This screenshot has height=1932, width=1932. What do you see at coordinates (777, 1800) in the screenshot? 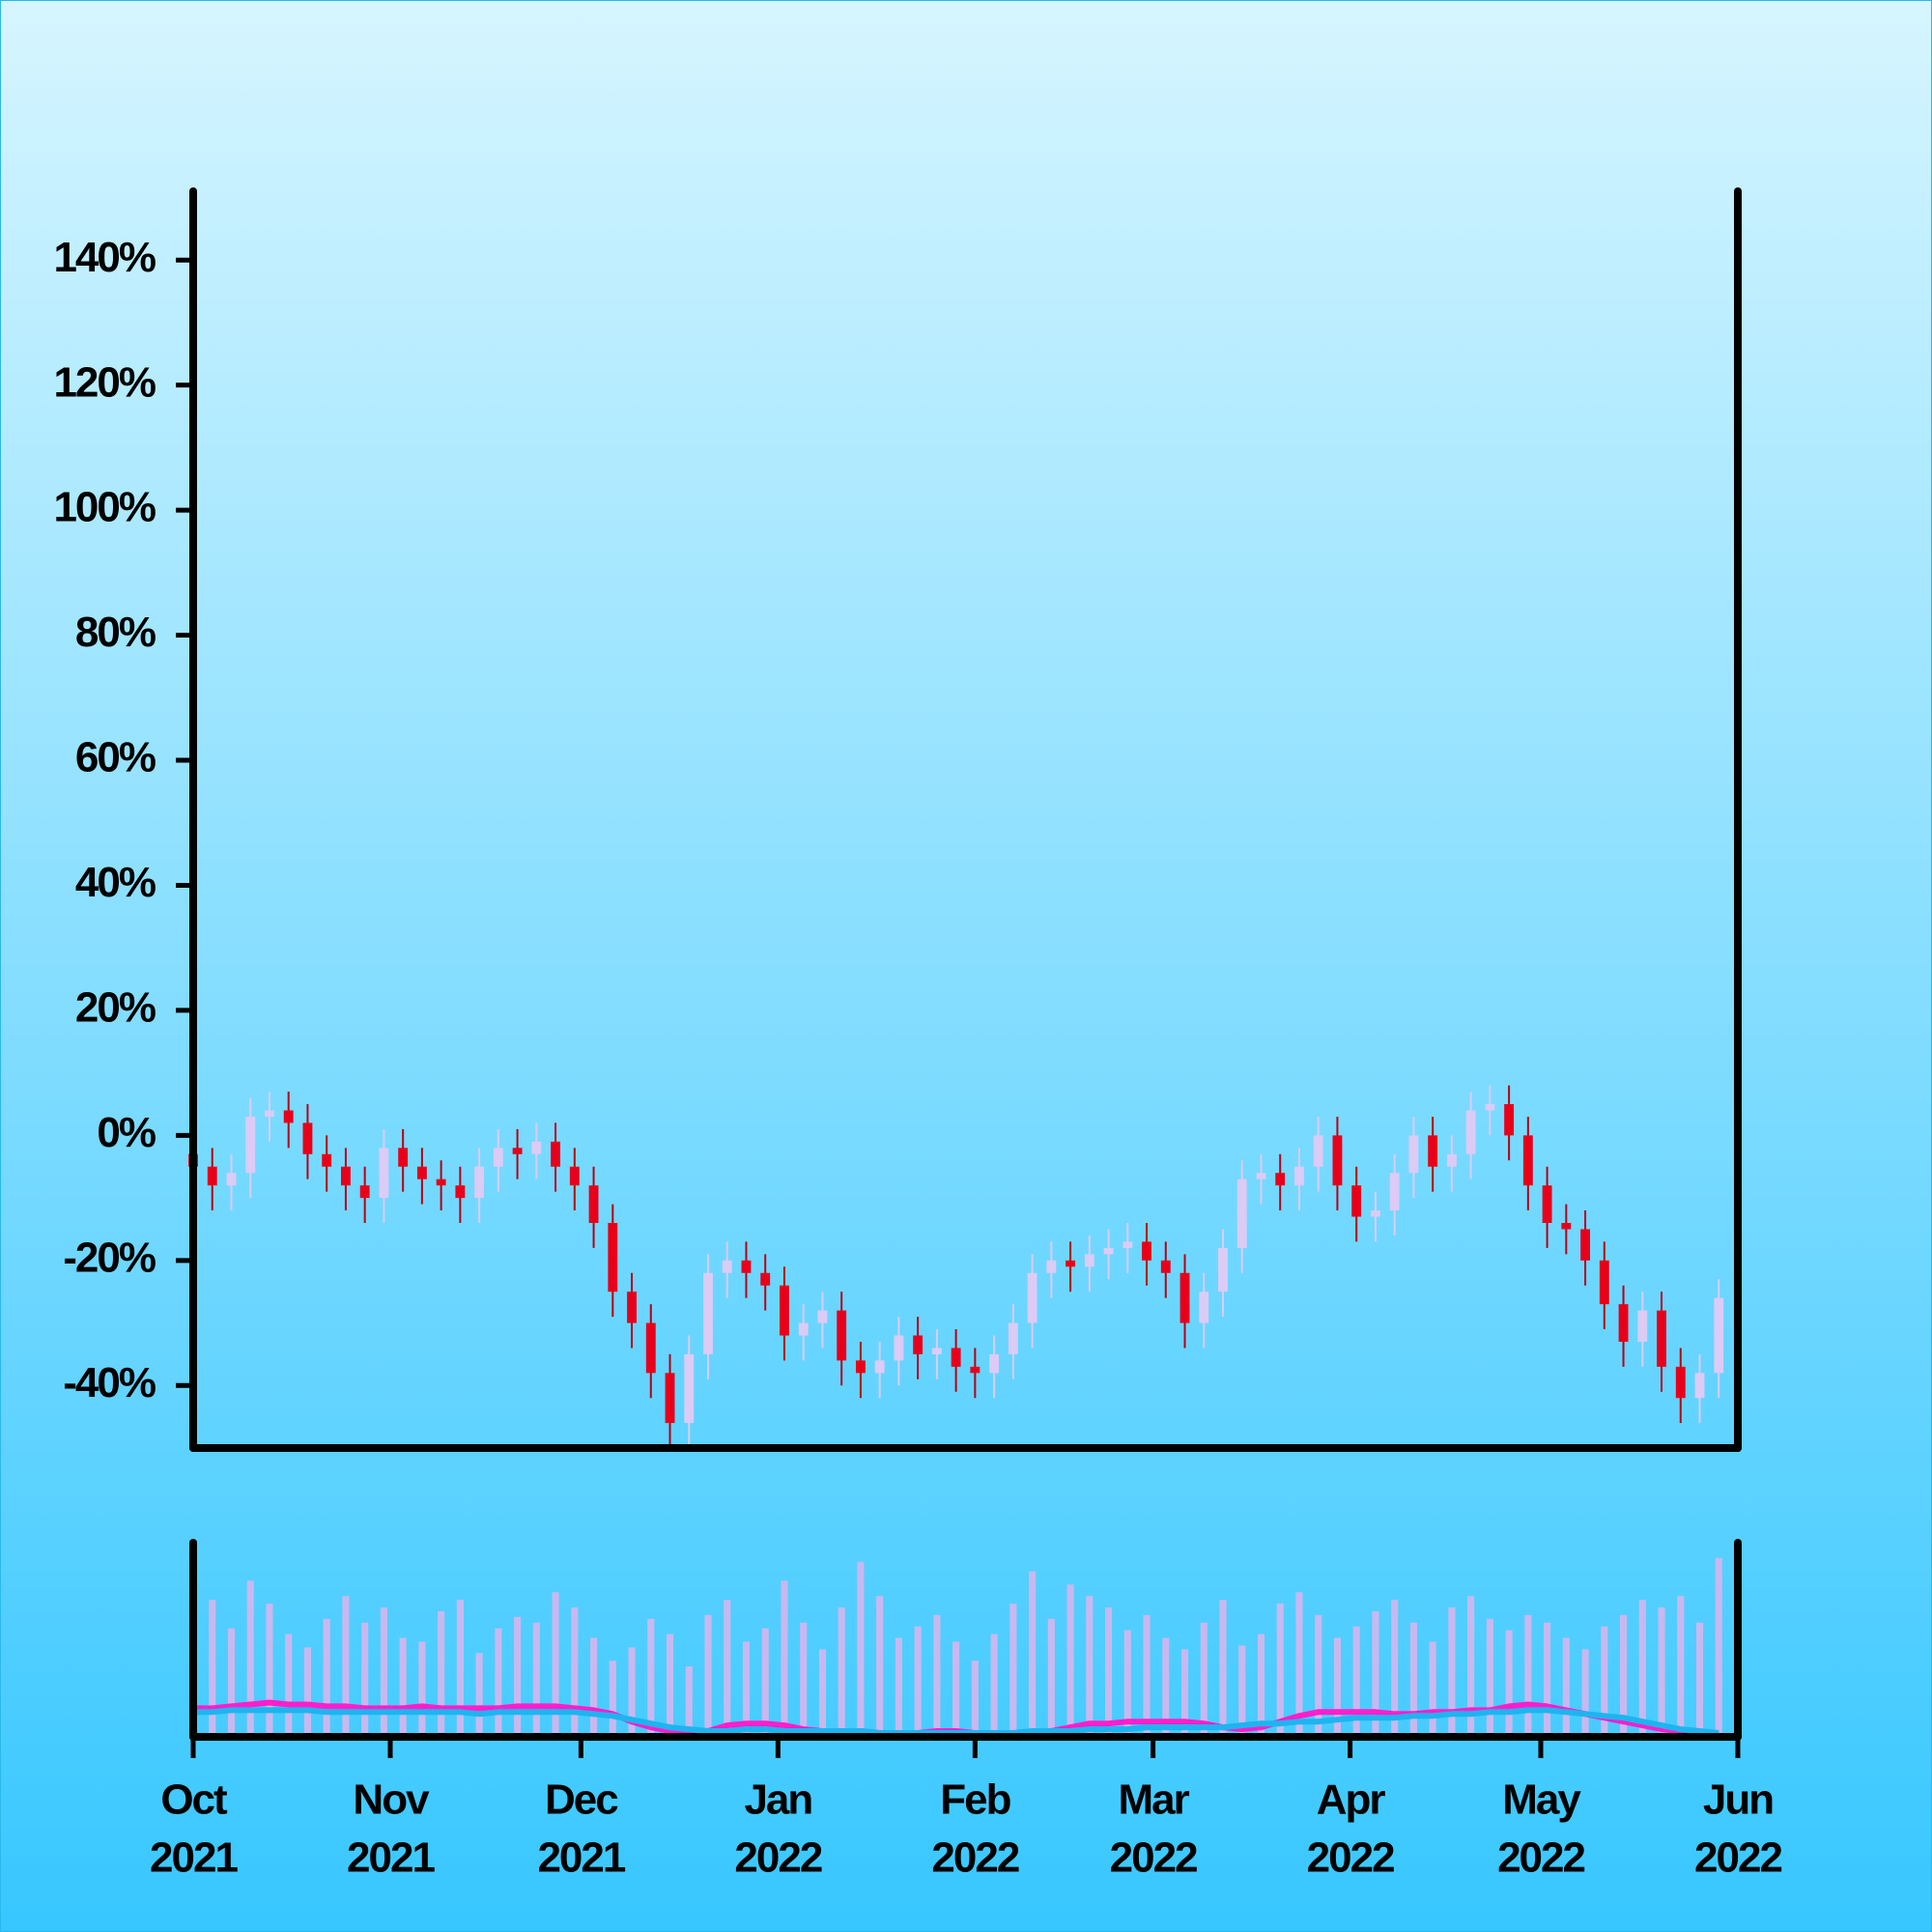
I see `x-tick-label: Jan` at bounding box center [777, 1800].